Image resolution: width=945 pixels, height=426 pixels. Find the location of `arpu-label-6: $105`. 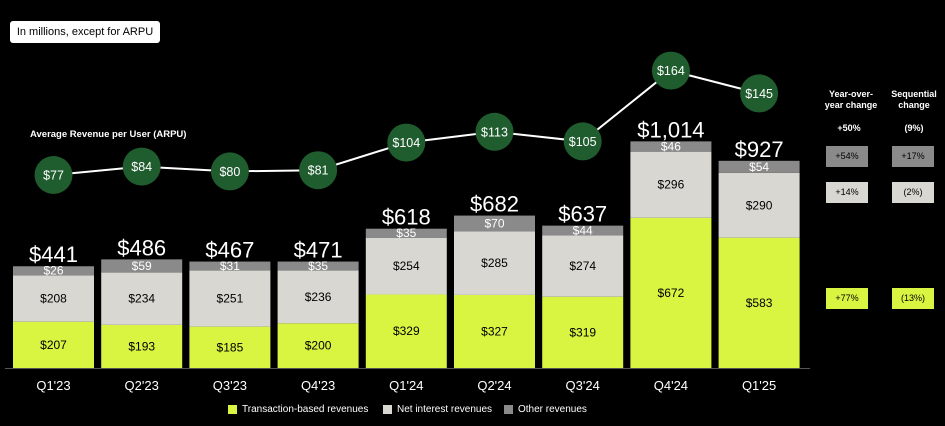

arpu-label-6: $105 is located at coordinates (583, 142).